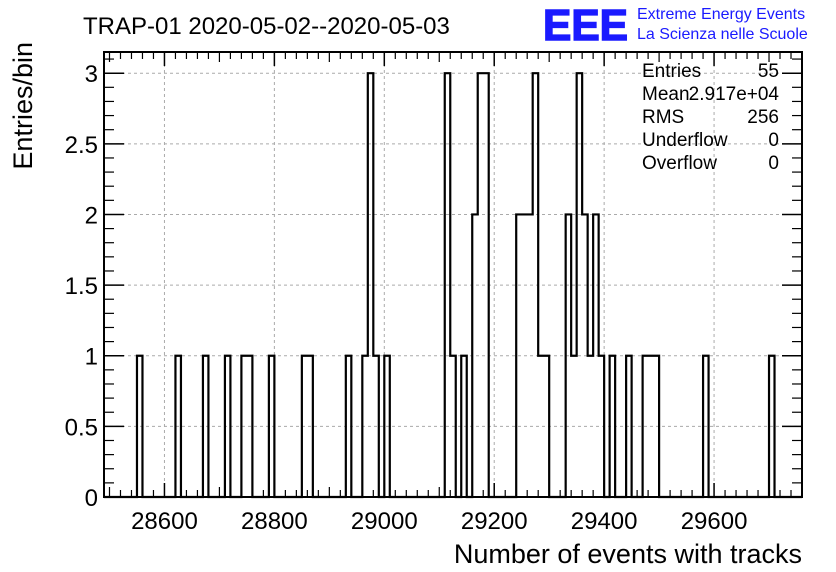  I want to click on y-tick-label: 1.5, so click(81, 286).